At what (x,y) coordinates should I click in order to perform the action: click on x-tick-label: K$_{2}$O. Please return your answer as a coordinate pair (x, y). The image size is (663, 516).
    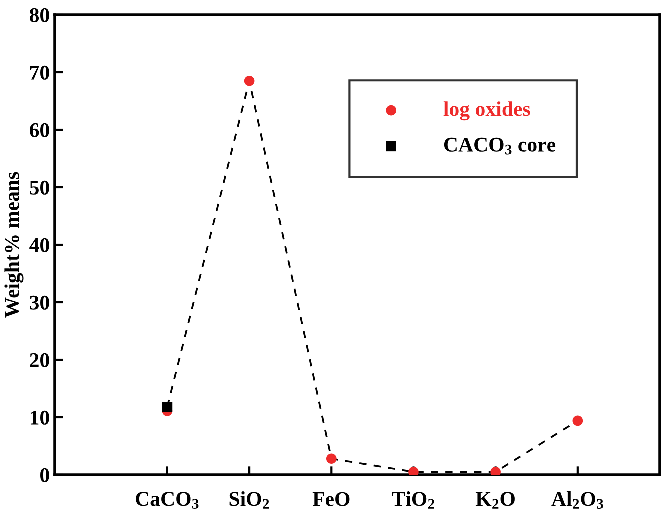
    Looking at the image, I should click on (495, 500).